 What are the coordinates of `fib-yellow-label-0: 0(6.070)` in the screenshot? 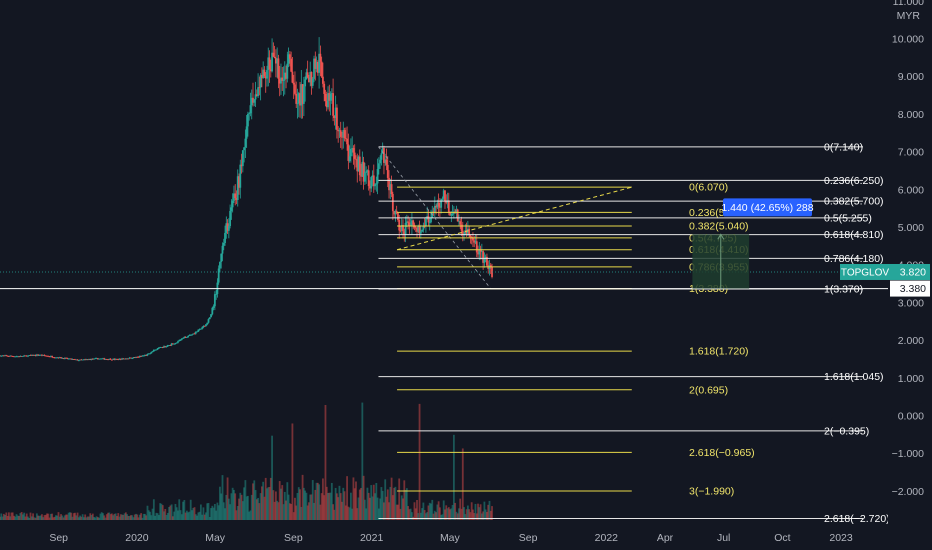 It's located at (708, 188).